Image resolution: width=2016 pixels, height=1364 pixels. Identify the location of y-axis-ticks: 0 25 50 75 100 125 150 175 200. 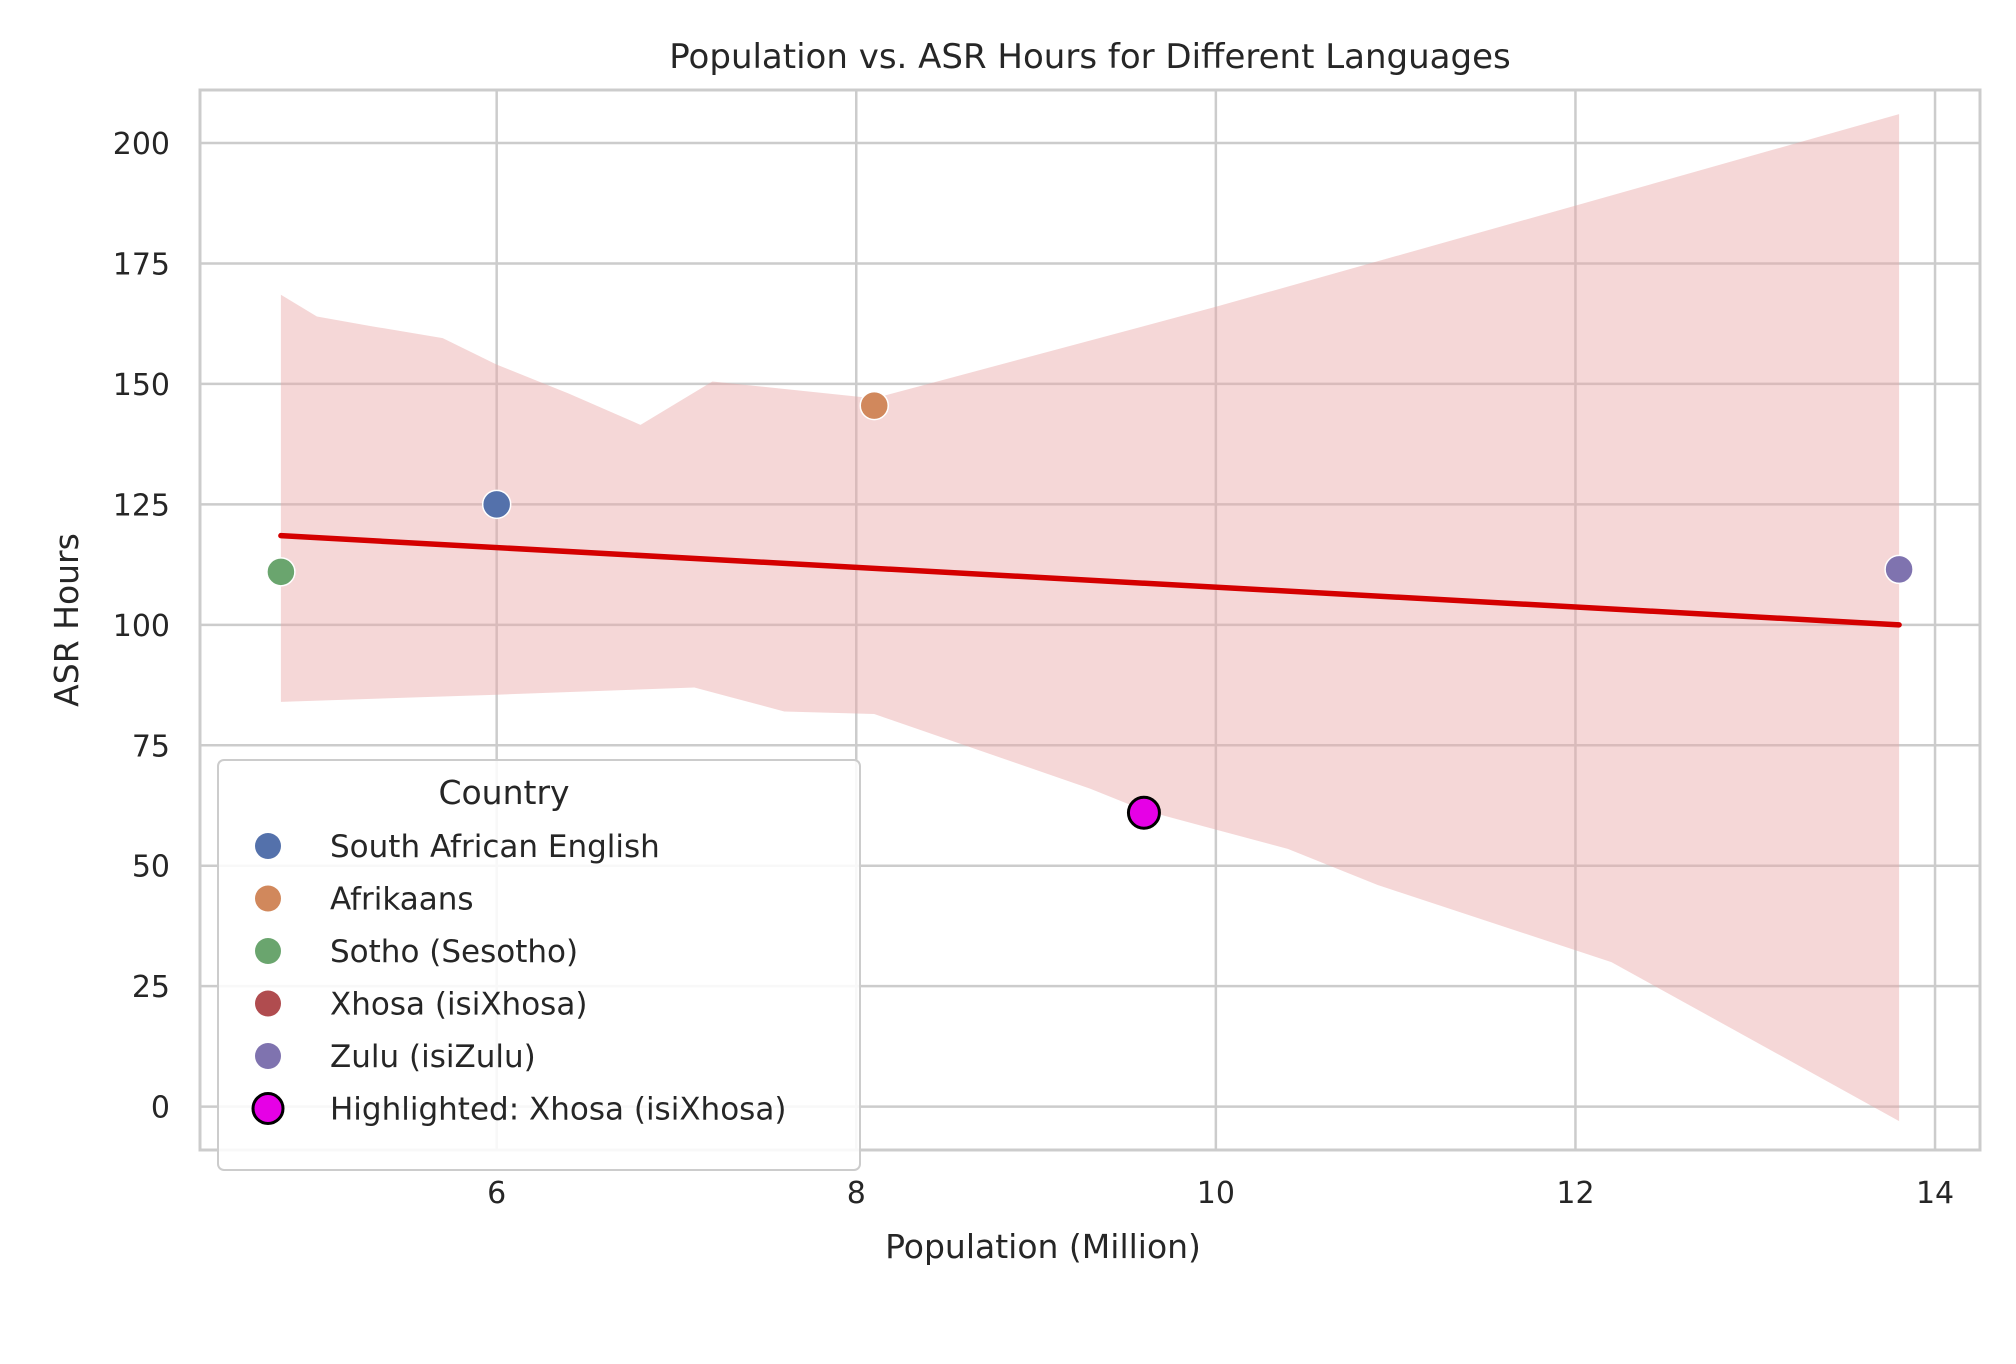
(141, 626).